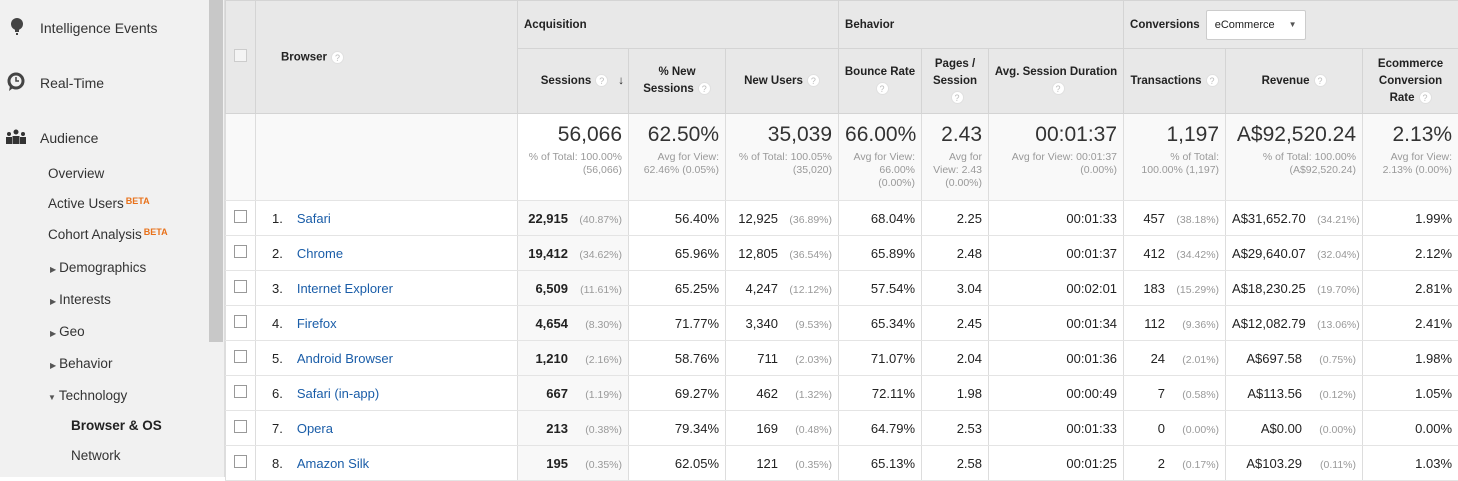 This screenshot has height=481, width=1458. Describe the element at coordinates (1330, 360) in the screenshot. I see `revenue-percent: (0.75%)` at that location.